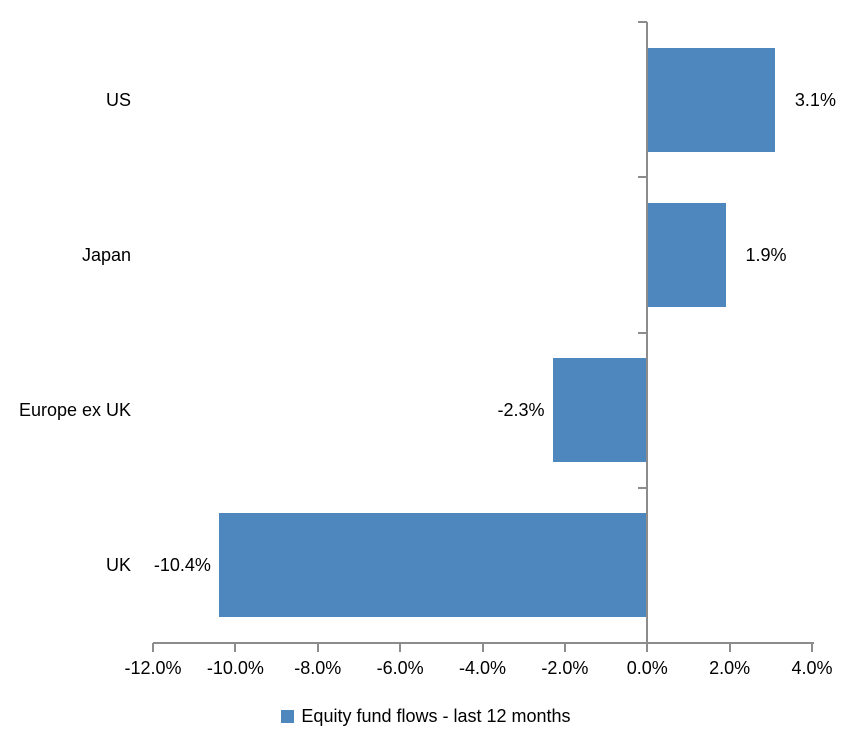 The height and width of the screenshot is (747, 852). Describe the element at coordinates (400, 668) in the screenshot. I see `x-axis-tick-label: -6.0%` at that location.